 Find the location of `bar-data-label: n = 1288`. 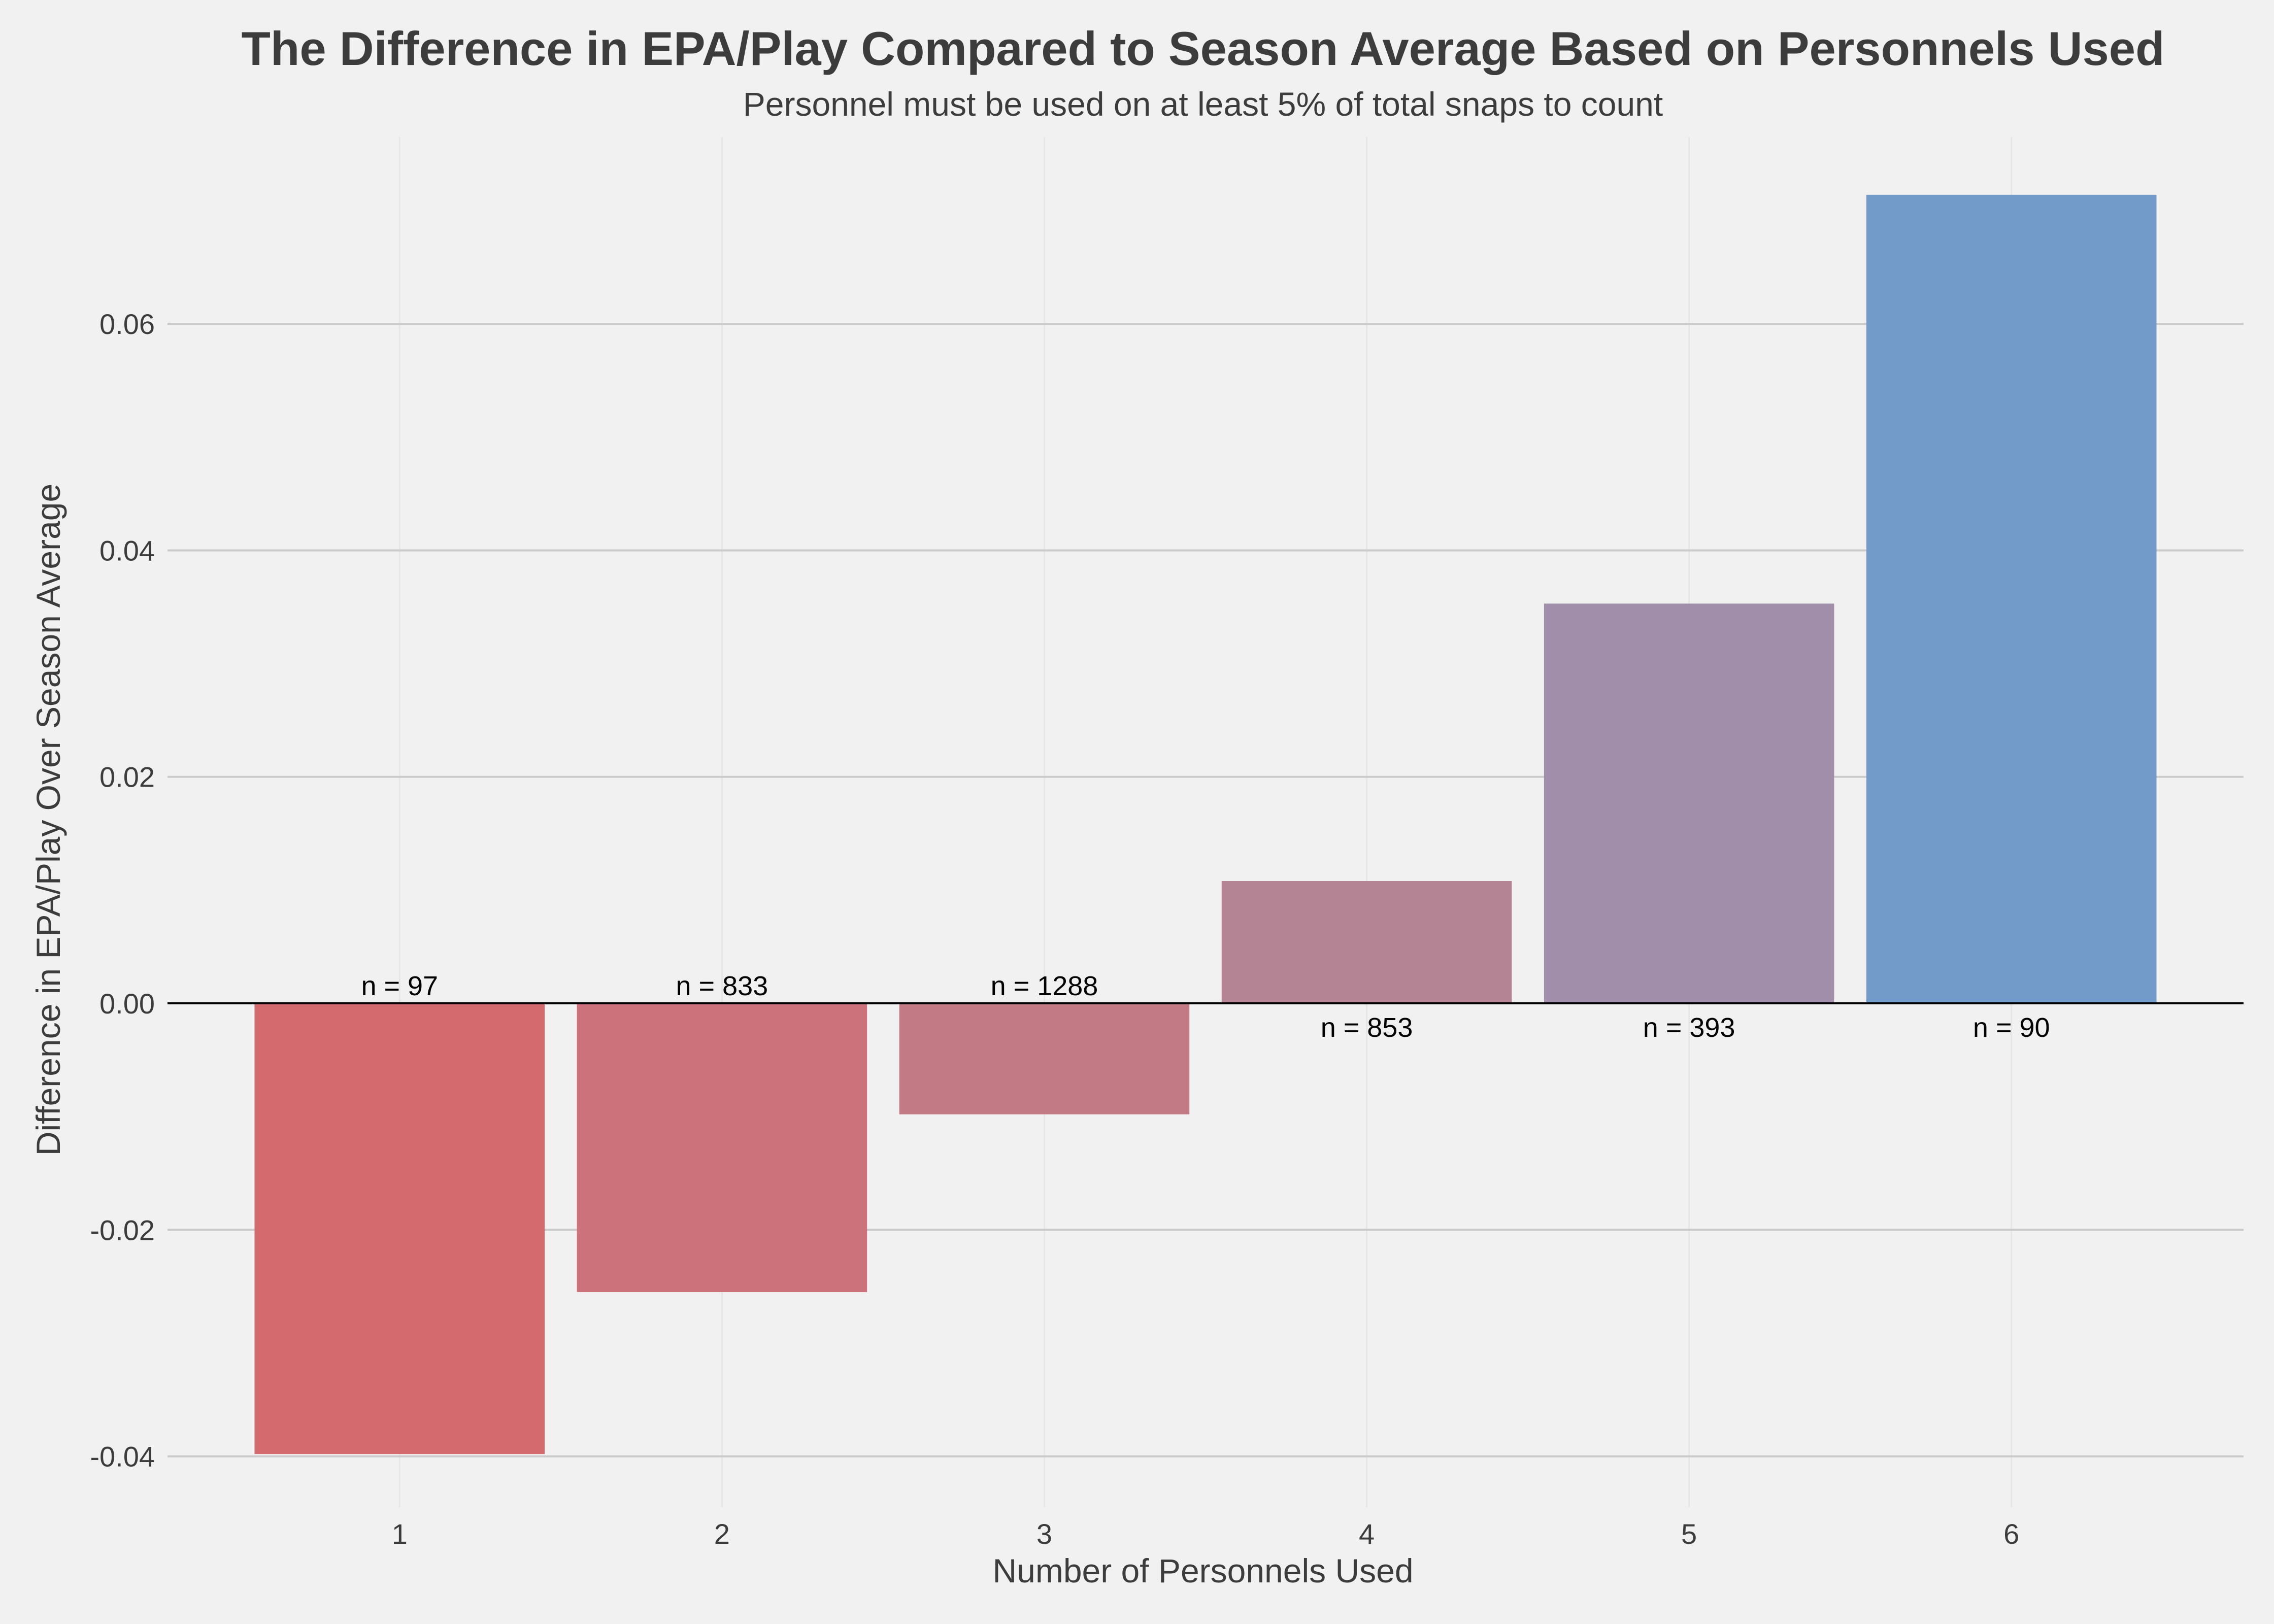

bar-data-label: n = 1288 is located at coordinates (1045, 986).